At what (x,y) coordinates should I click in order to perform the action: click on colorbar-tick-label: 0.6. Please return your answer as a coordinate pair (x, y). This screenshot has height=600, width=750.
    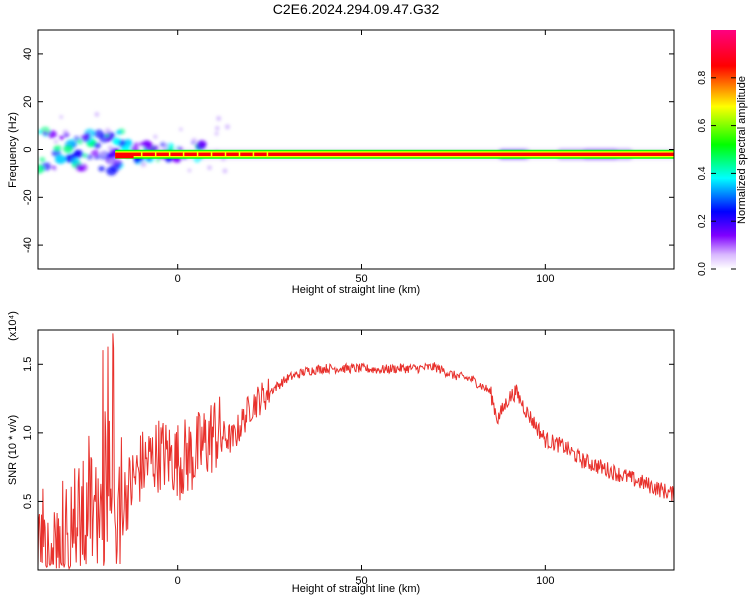
    Looking at the image, I should click on (702, 125).